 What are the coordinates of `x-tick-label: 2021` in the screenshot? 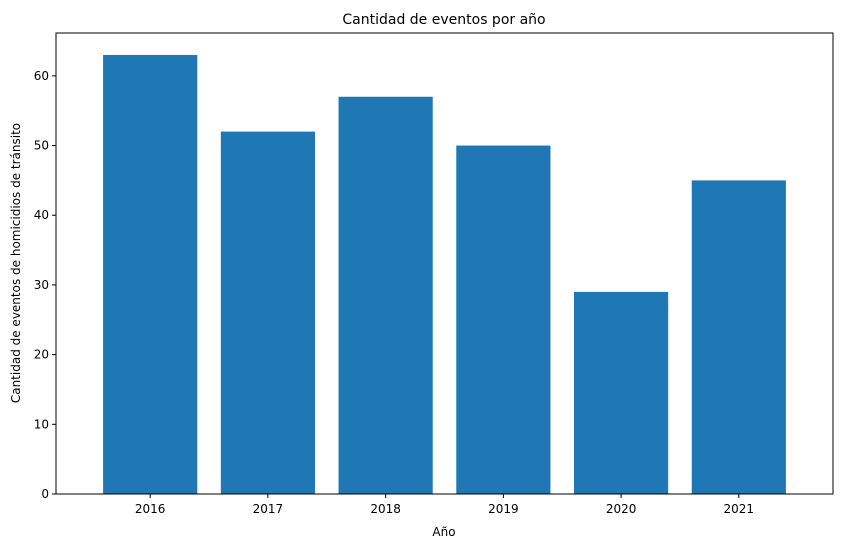 It's located at (739, 509).